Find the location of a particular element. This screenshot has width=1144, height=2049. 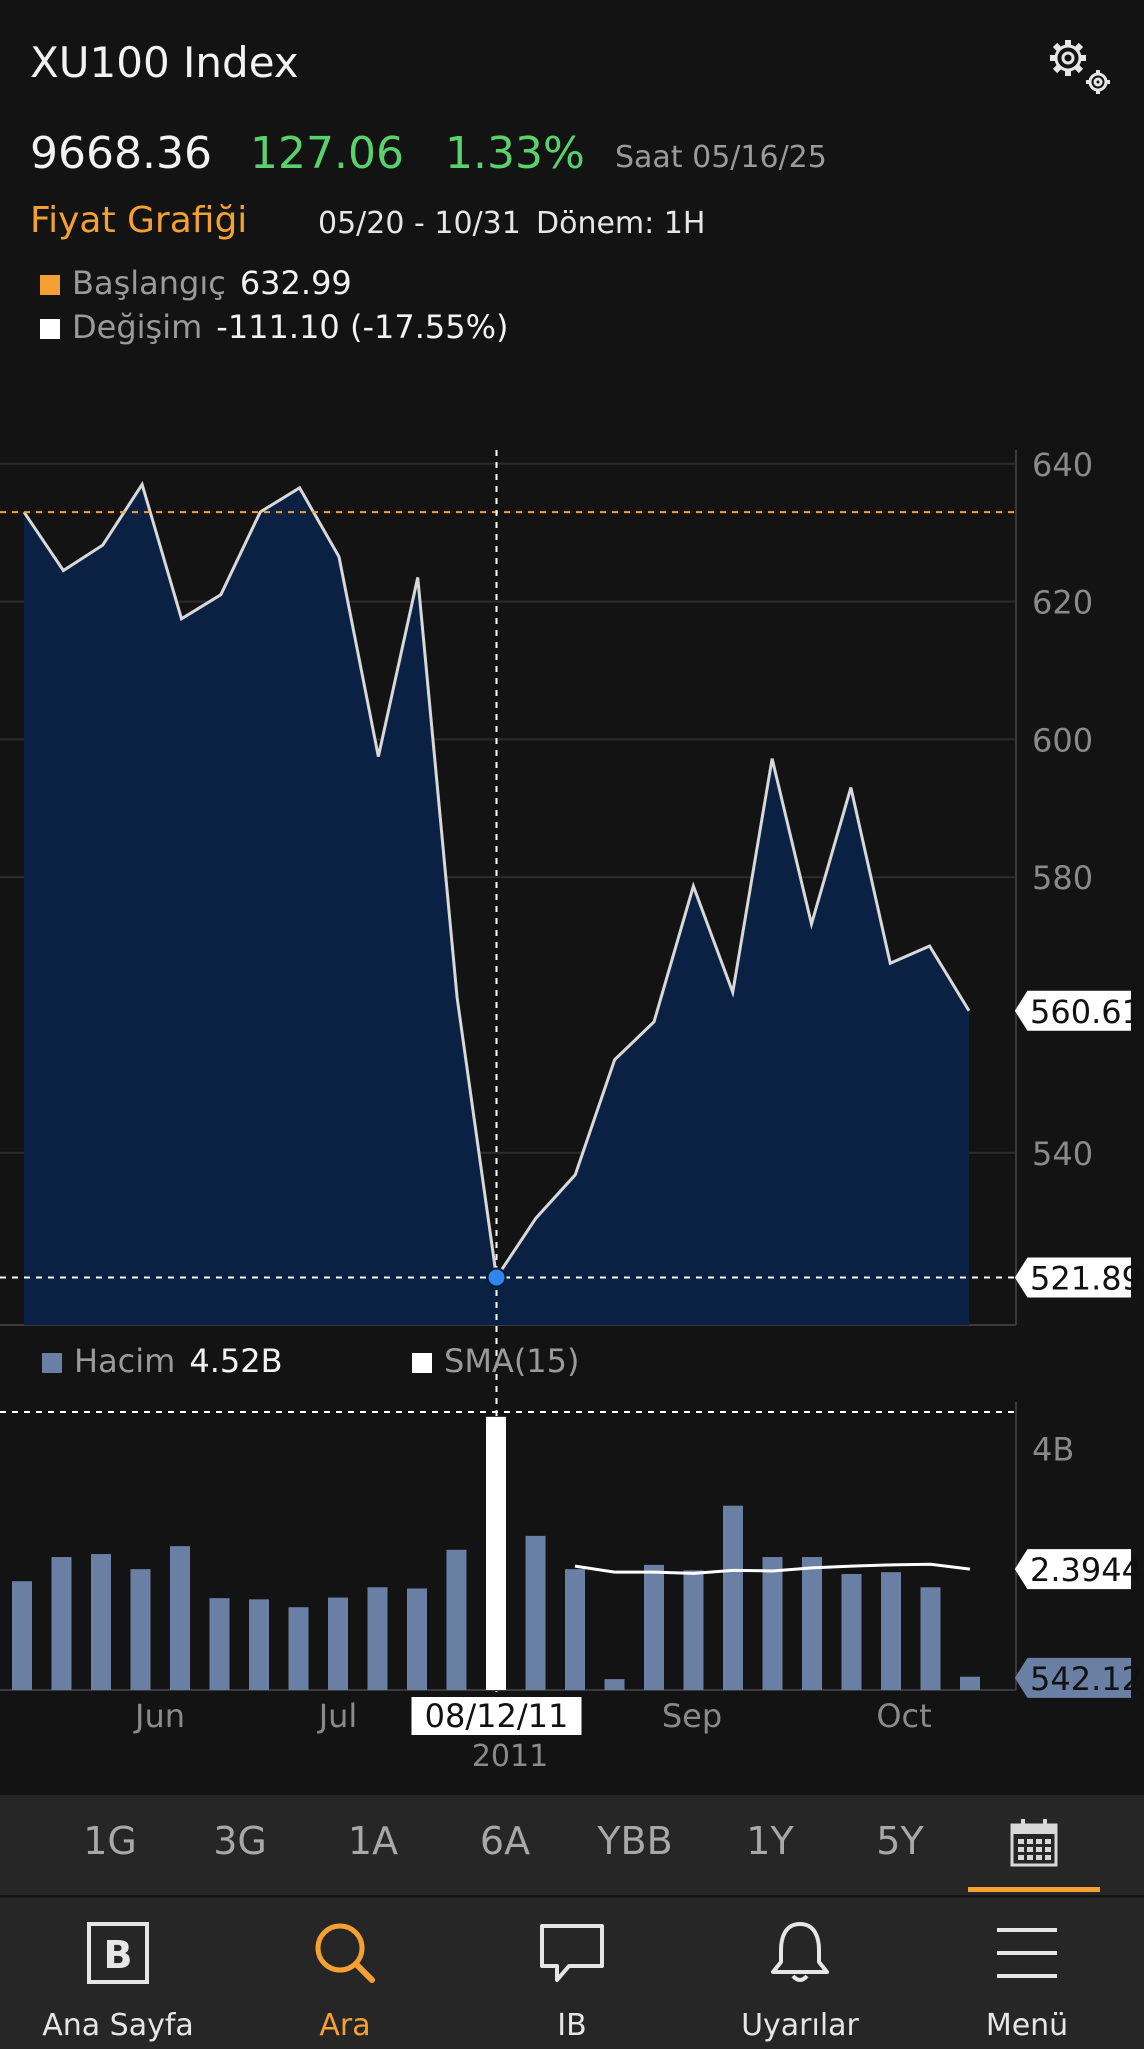

percent-change: 1.33% is located at coordinates (515, 153).